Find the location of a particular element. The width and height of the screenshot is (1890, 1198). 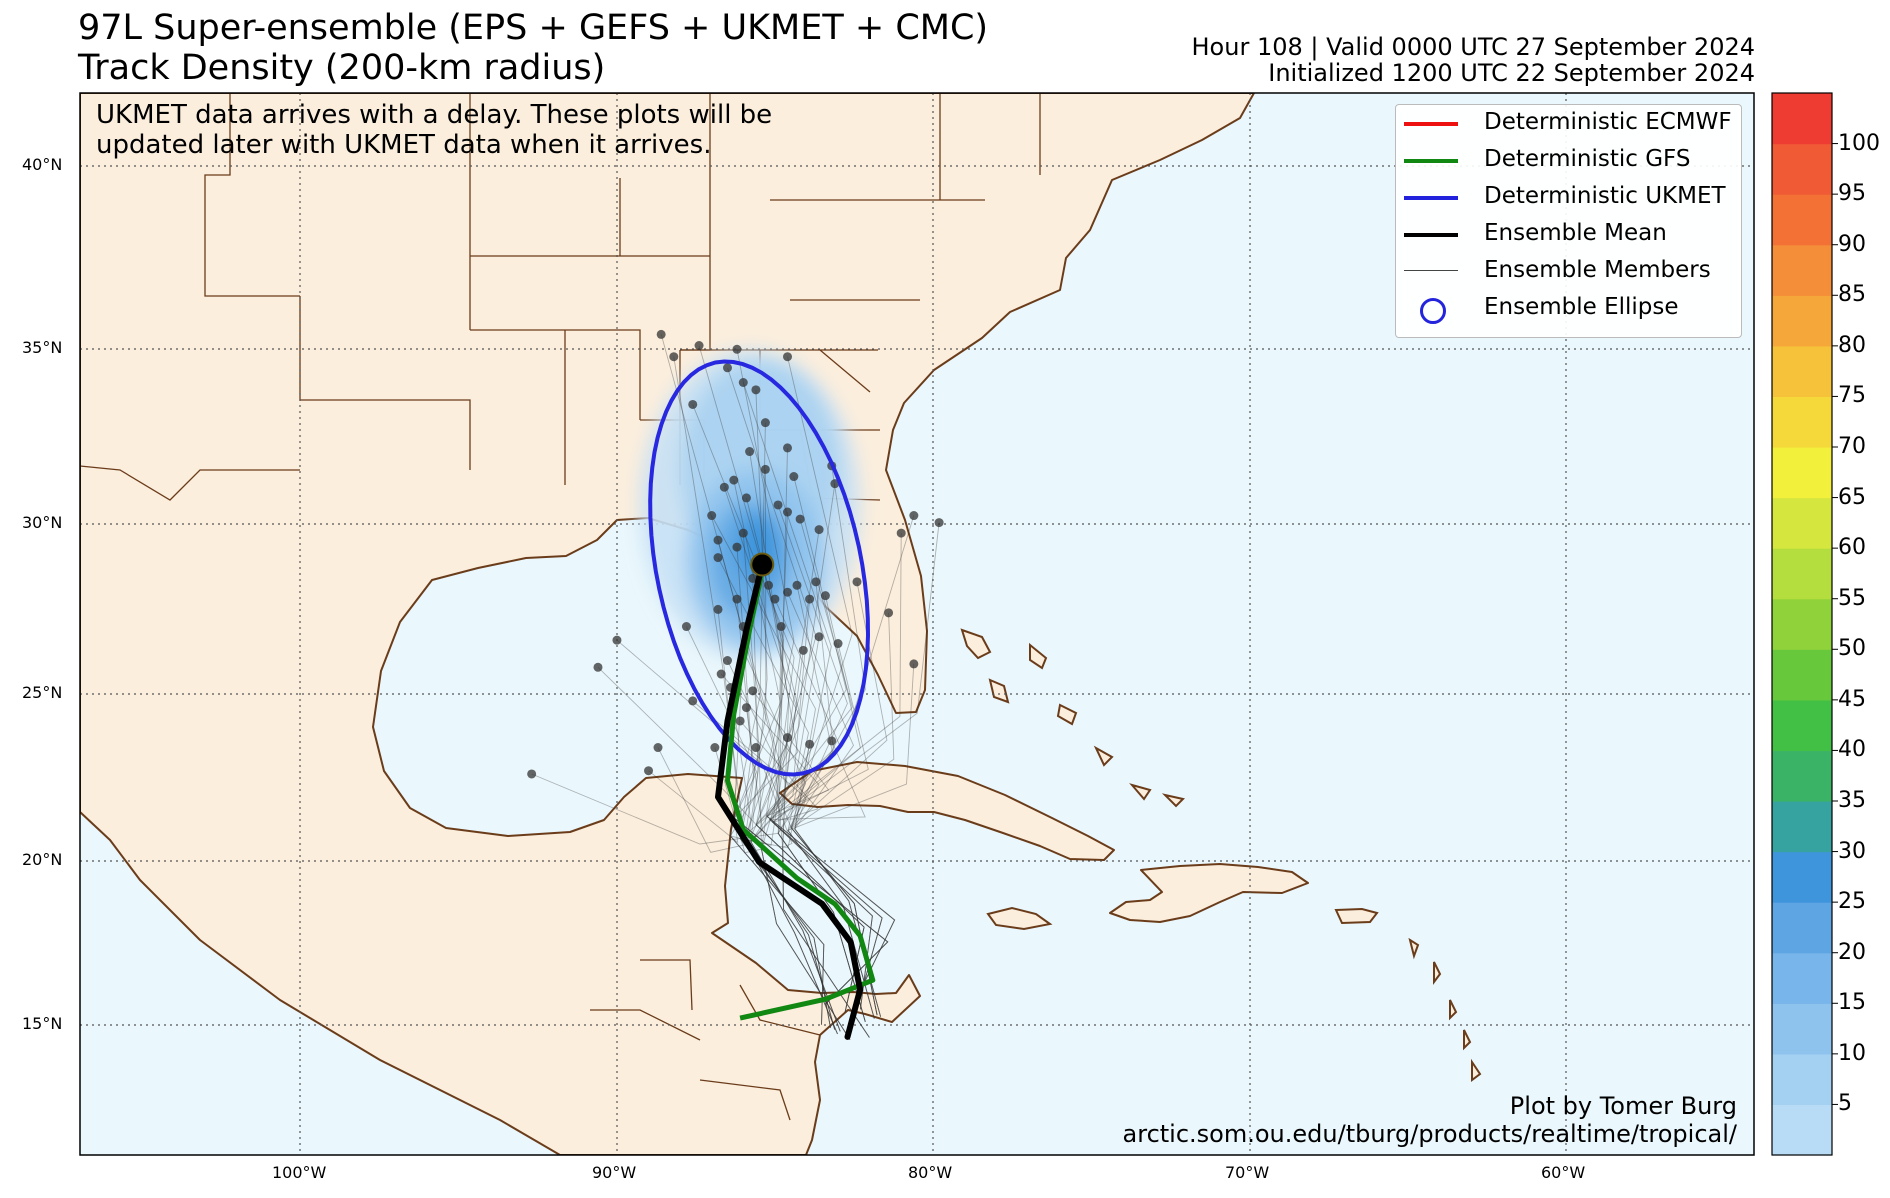

credit-author: Plot by Tomer Burg is located at coordinates (1623, 1106).